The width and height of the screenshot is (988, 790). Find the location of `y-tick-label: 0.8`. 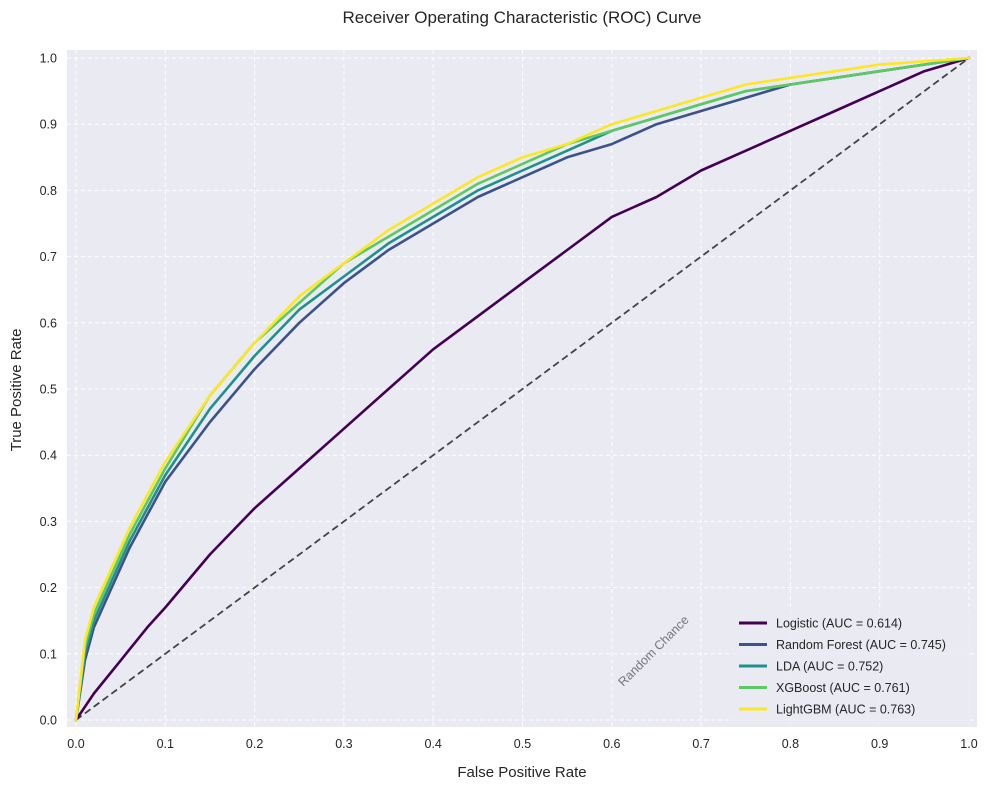

y-tick-label: 0.8 is located at coordinates (48, 191).